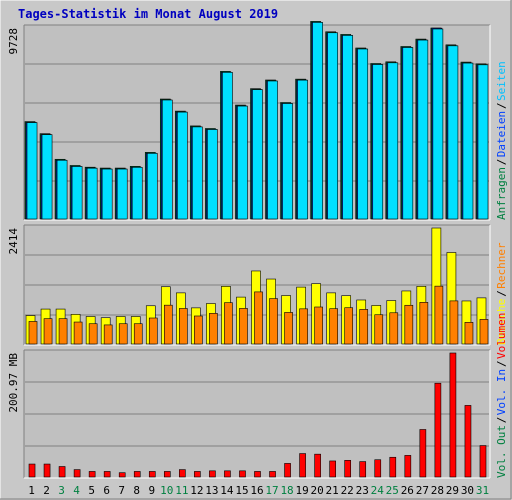  Describe the element at coordinates (13, 241) in the screenshot. I see `y-max-label-mid: 2414` at that location.